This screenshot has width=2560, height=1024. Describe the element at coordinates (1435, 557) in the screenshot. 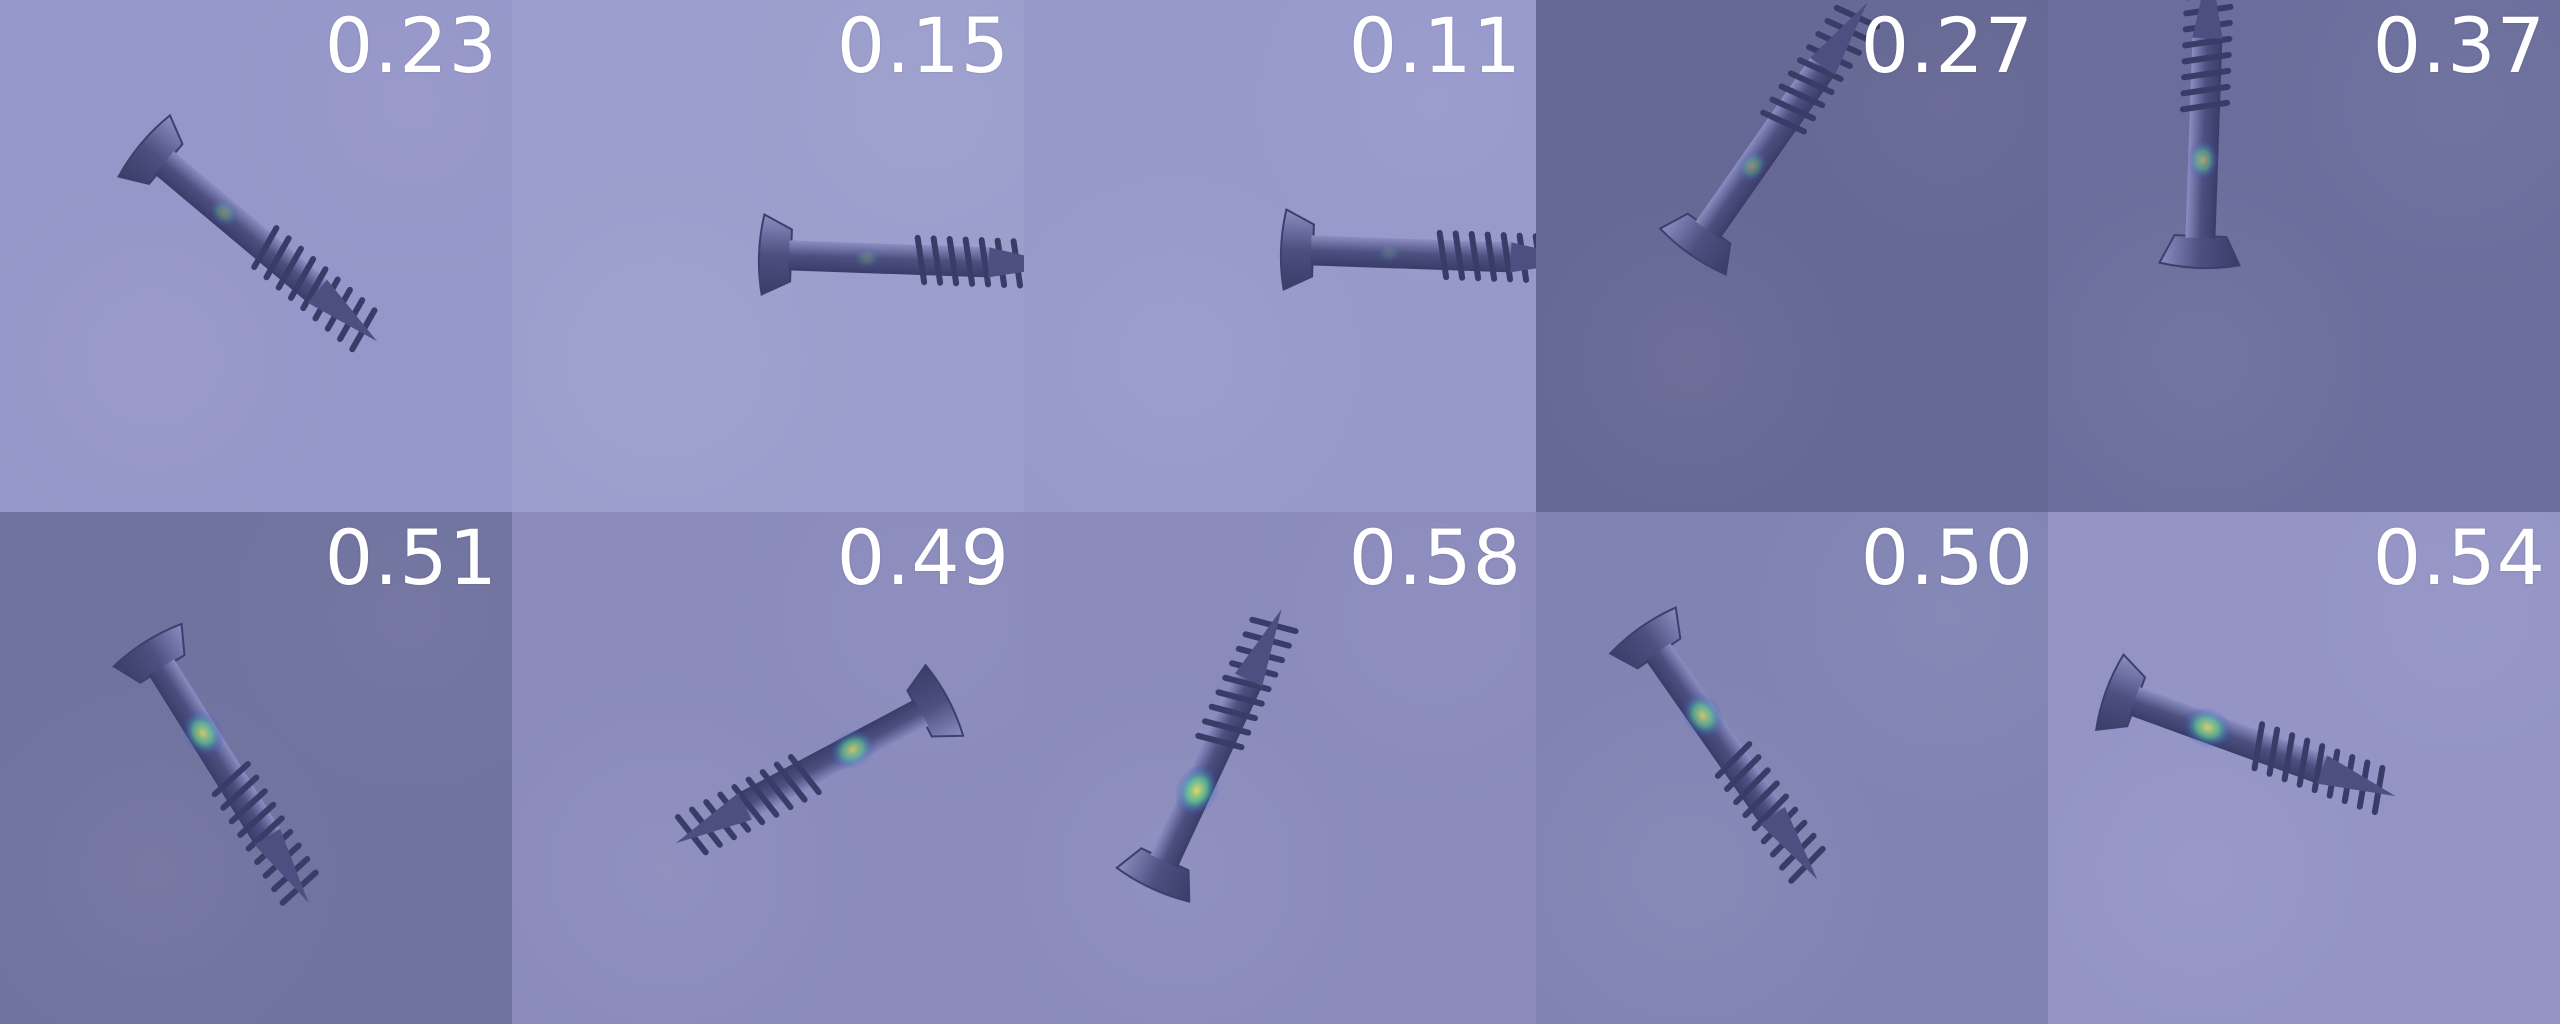

I see `anomaly-score: 0.58` at that location.